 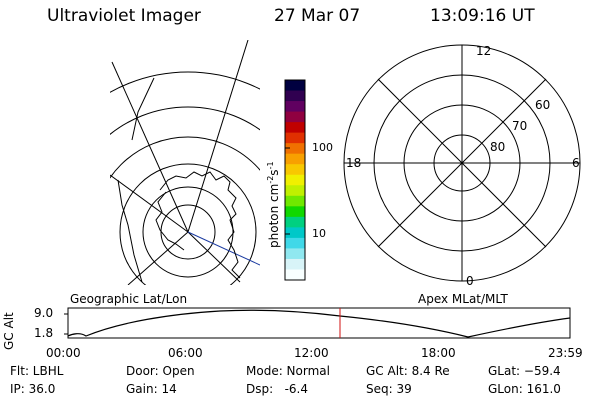 What do you see at coordinates (389, 389) in the screenshot?
I see `status-seq: Seq: 39` at bounding box center [389, 389].